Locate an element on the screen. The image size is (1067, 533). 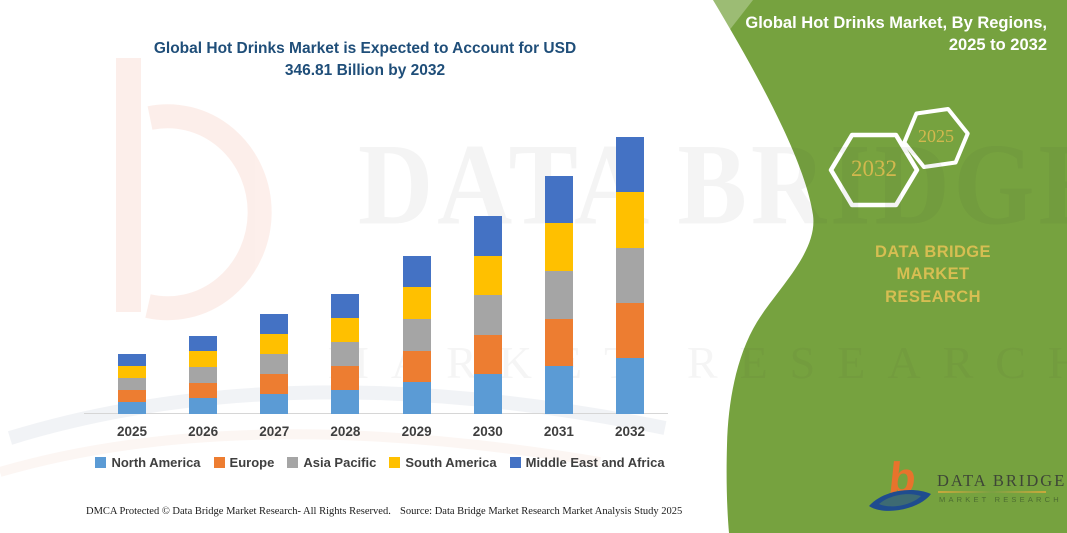
stacked-bar-2027 is located at coordinates (274, 363).